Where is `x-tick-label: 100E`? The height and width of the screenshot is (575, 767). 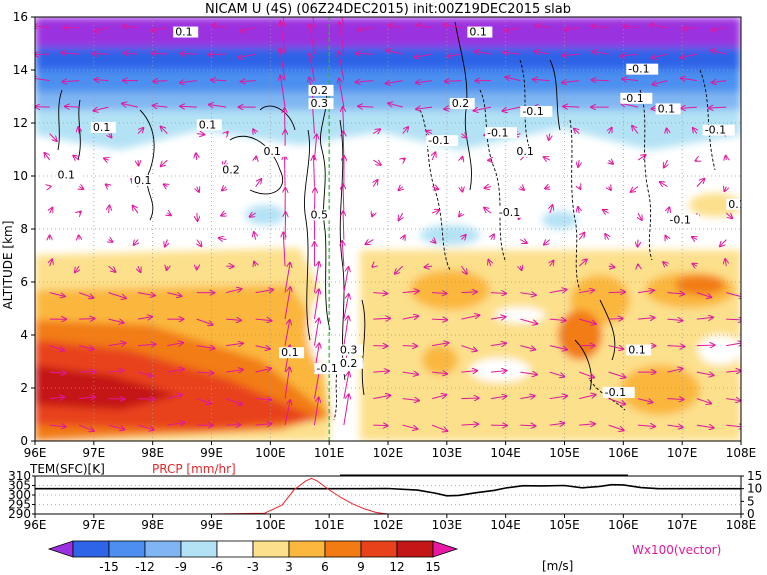 x-tick-label: 100E is located at coordinates (270, 453).